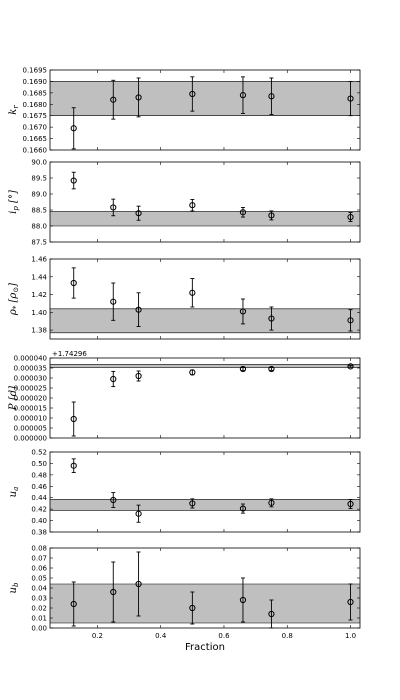  I want to click on y-tick-label: 87.5, so click(39, 243).